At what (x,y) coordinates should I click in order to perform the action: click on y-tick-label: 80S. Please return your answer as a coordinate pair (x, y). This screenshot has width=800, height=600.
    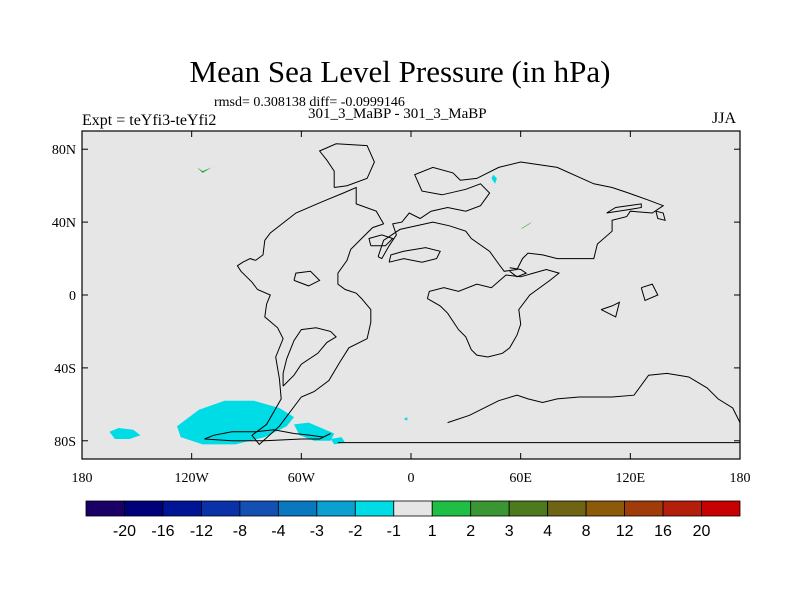
    Looking at the image, I should click on (65, 442).